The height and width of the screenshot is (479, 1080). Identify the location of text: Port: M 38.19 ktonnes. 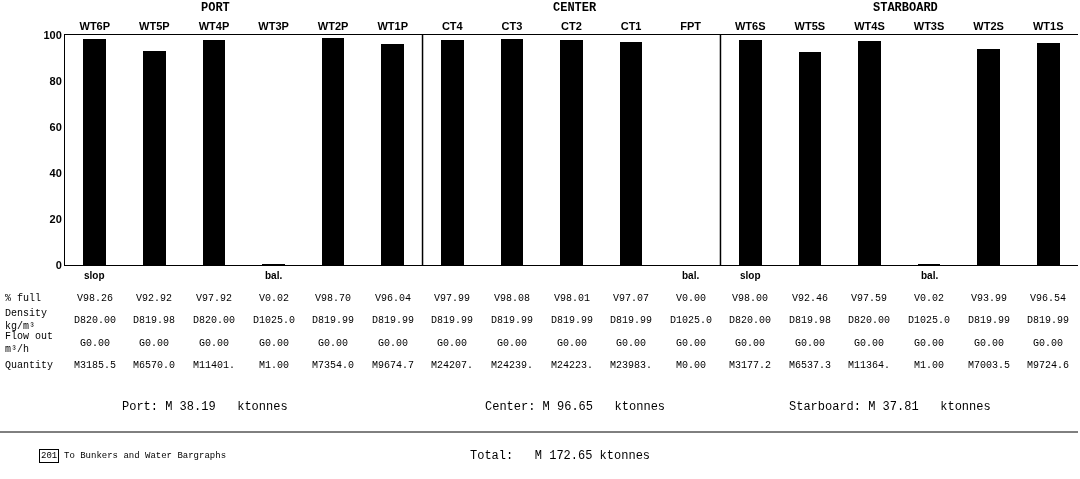
(205, 407).